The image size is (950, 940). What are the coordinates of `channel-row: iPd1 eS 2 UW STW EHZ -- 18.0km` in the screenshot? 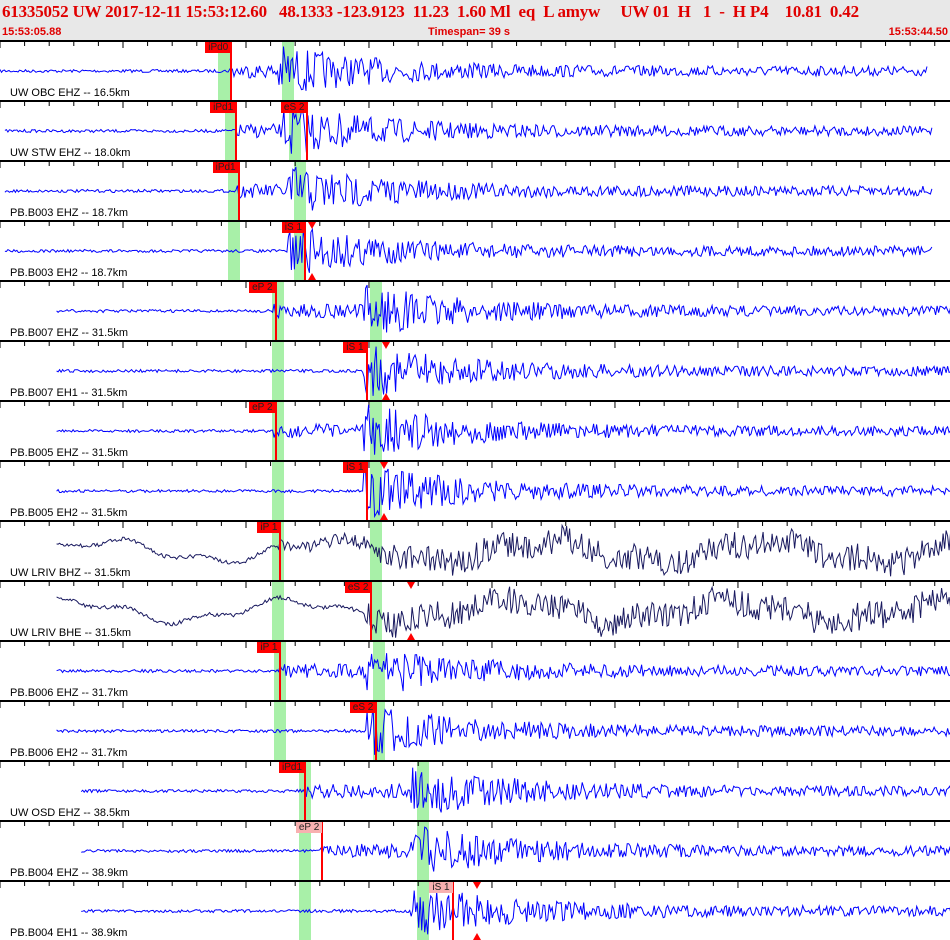 It's located at (475, 130).